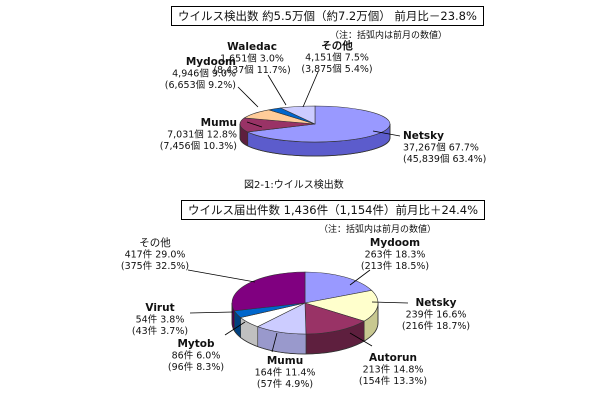  I want to click on data-label-Mydoom-1: 4,946個 9.0%, so click(204, 74).